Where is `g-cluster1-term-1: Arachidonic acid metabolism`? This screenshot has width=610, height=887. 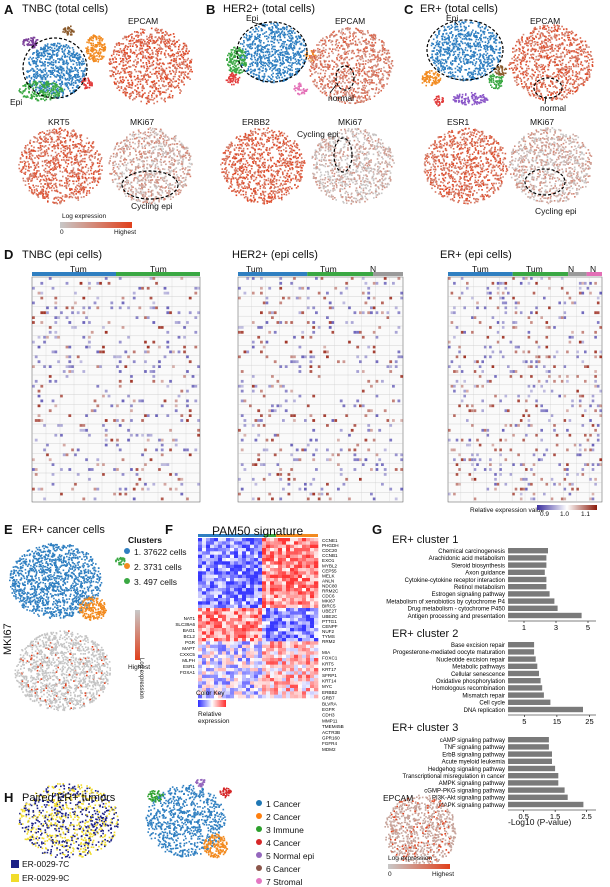 g-cluster1-term-1: Arachidonic acid metabolism is located at coordinates (467, 559).